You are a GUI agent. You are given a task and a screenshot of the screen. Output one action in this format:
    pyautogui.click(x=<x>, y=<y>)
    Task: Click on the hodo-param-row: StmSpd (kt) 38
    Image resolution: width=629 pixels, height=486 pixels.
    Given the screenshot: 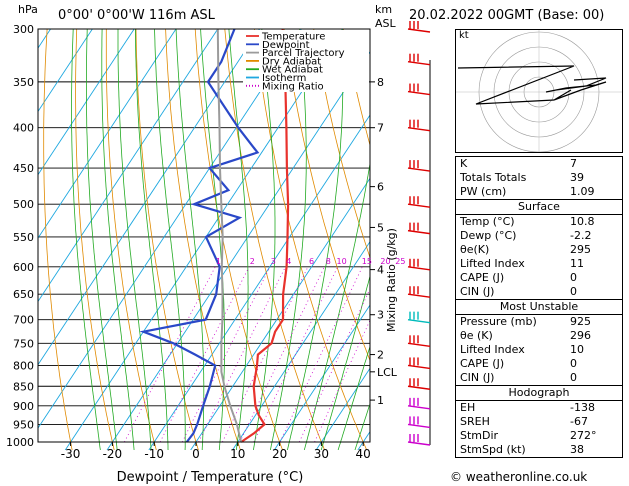 What is the action you would take?
    pyautogui.click(x=539, y=450)
    